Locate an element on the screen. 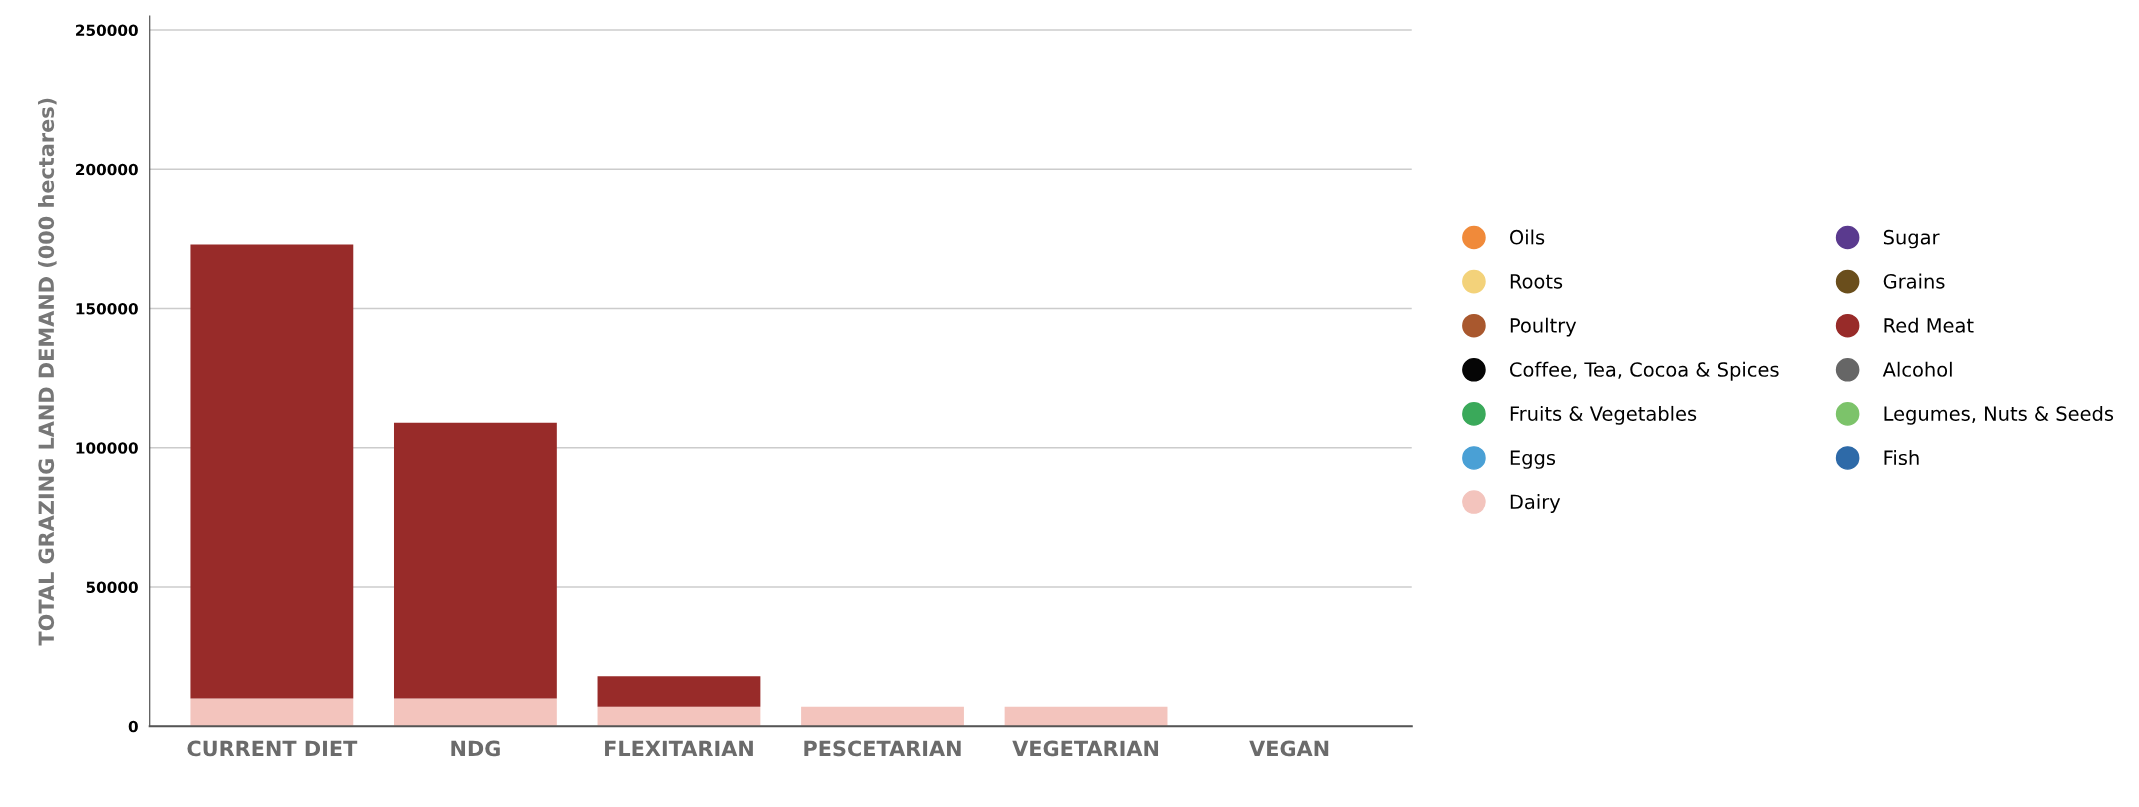  x-tick-label: FLEXITARIAN is located at coordinates (679, 748).